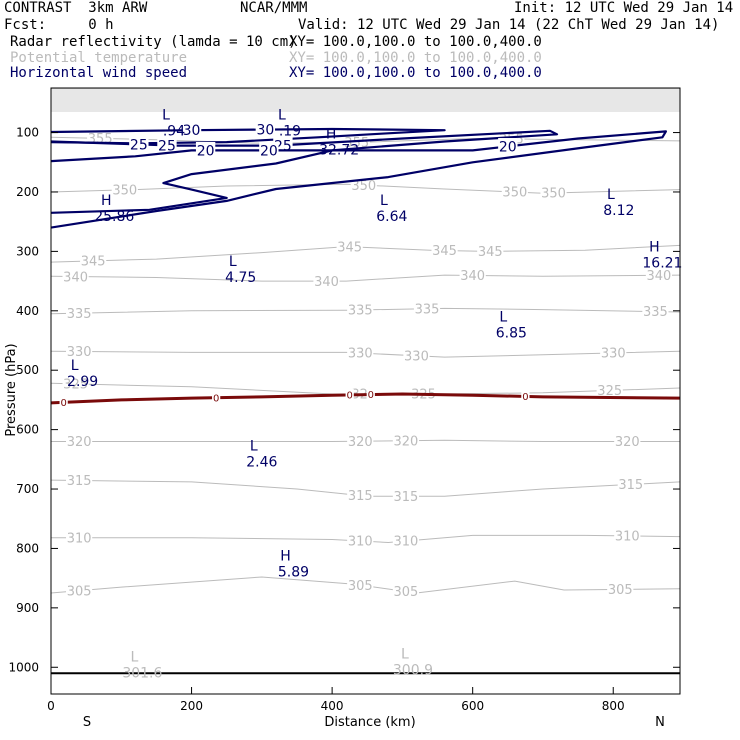 The width and height of the screenshot is (740, 740). What do you see at coordinates (27, 430) in the screenshot?
I see `y-tick-label: 600` at bounding box center [27, 430].